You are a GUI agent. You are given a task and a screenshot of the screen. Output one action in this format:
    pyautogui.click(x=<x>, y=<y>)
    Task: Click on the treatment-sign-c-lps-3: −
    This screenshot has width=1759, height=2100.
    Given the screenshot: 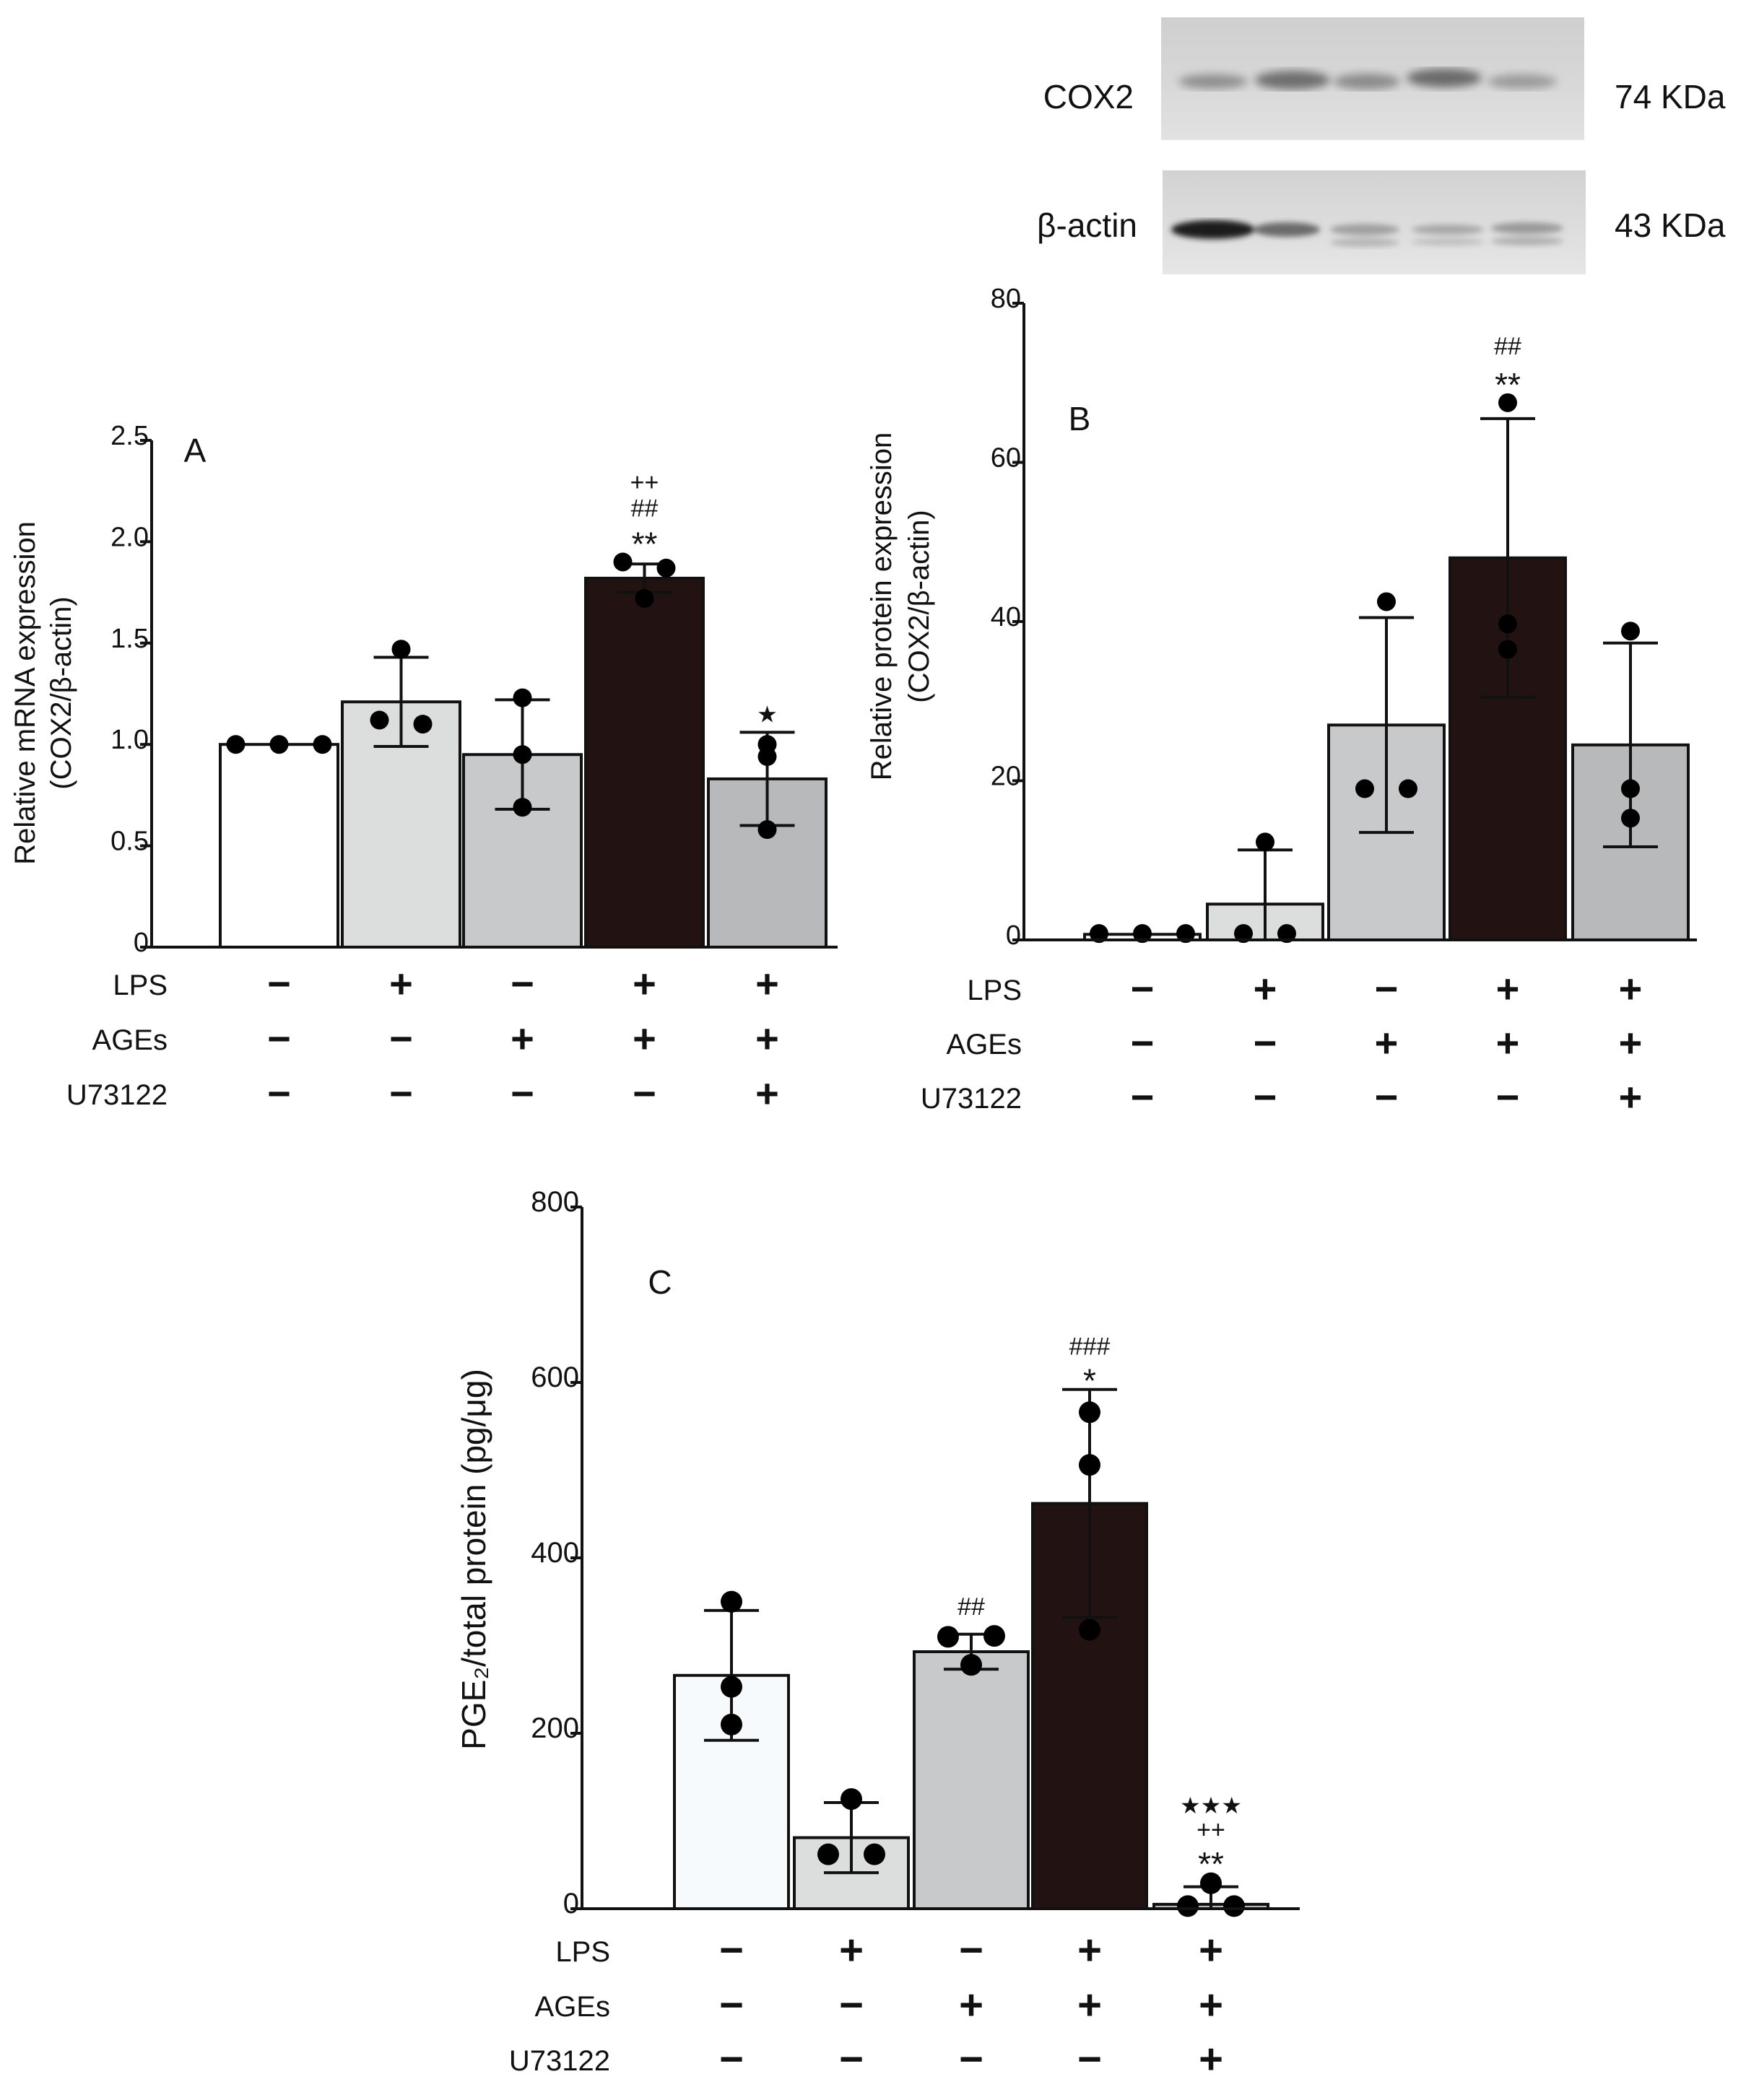 What is the action you would take?
    pyautogui.click(x=971, y=1950)
    